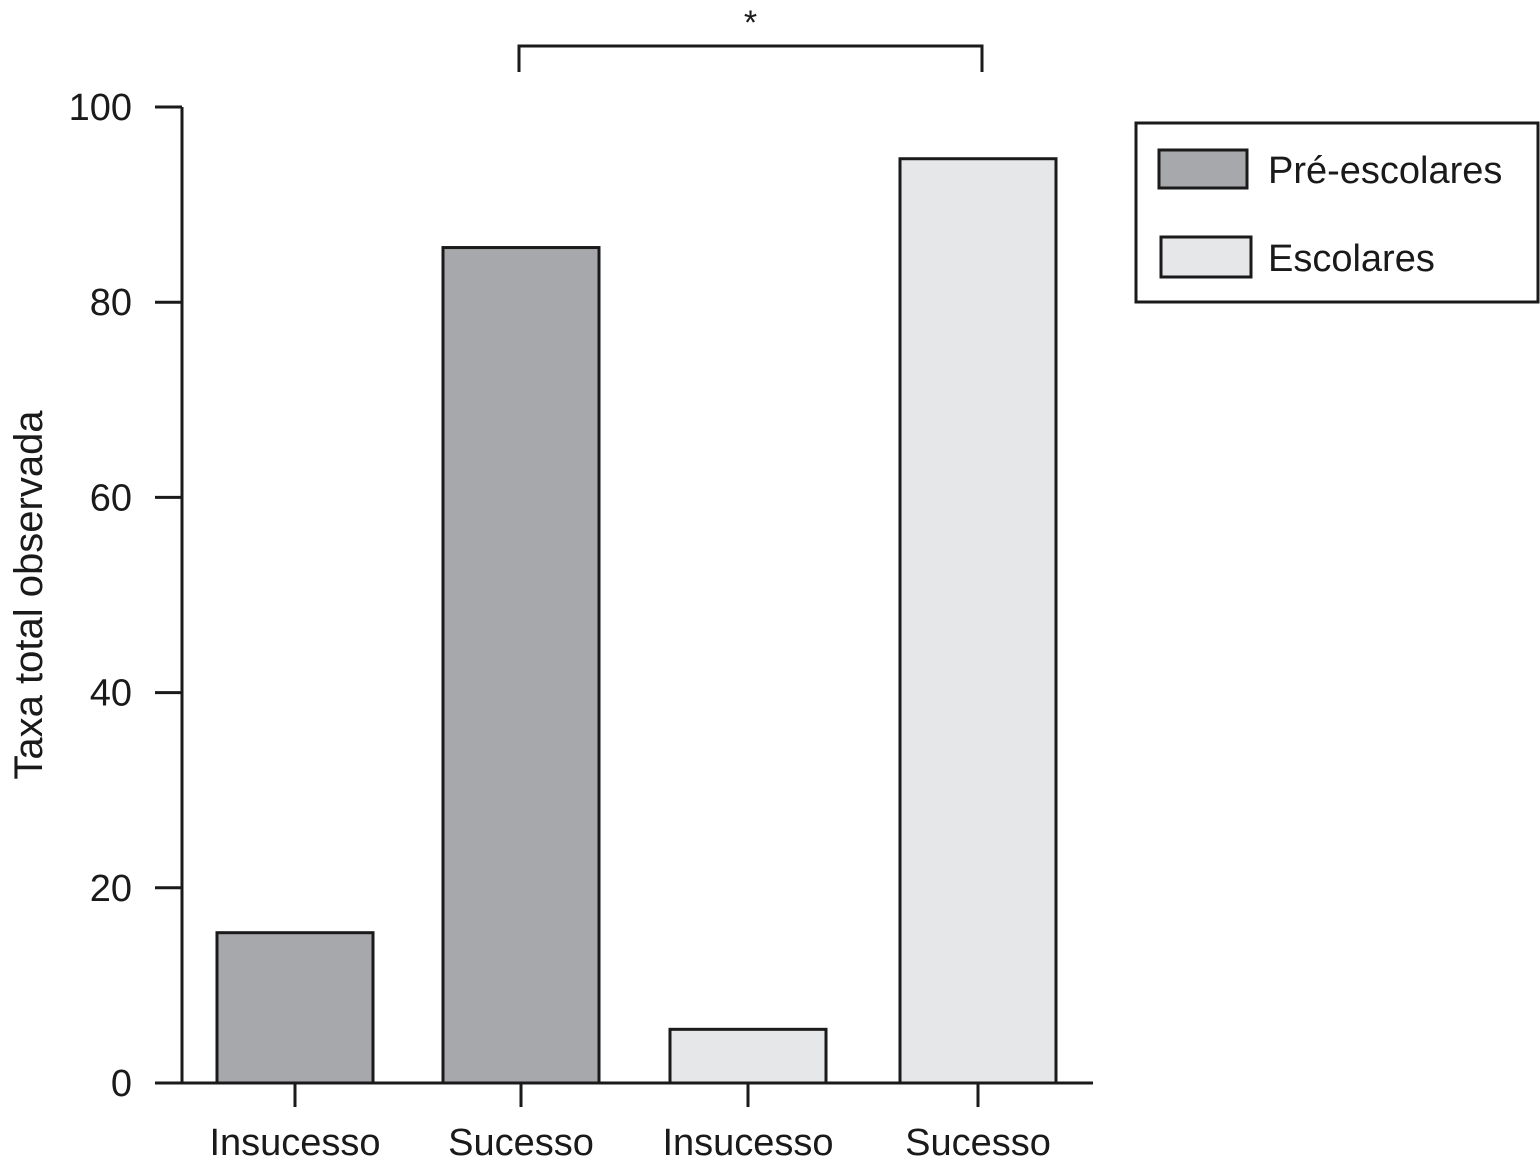  What do you see at coordinates (111, 694) in the screenshot?
I see `y-tick-label: 40` at bounding box center [111, 694].